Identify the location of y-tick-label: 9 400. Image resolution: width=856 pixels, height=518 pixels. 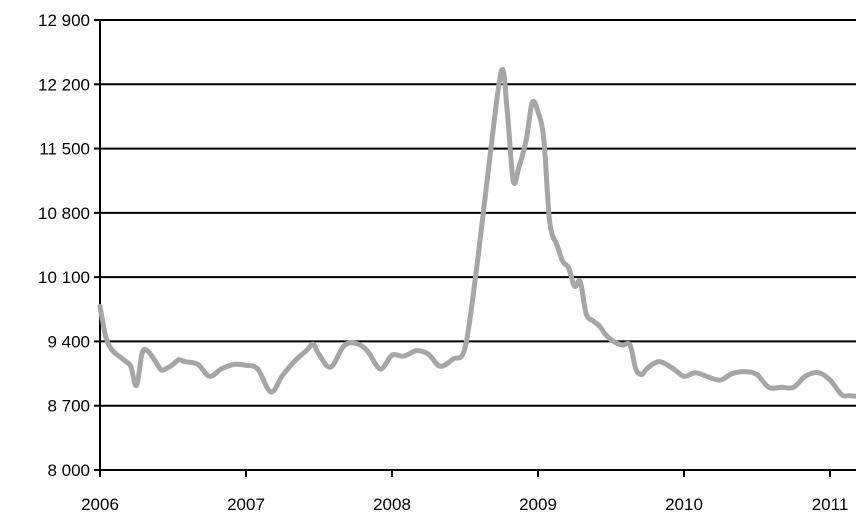
(68, 341).